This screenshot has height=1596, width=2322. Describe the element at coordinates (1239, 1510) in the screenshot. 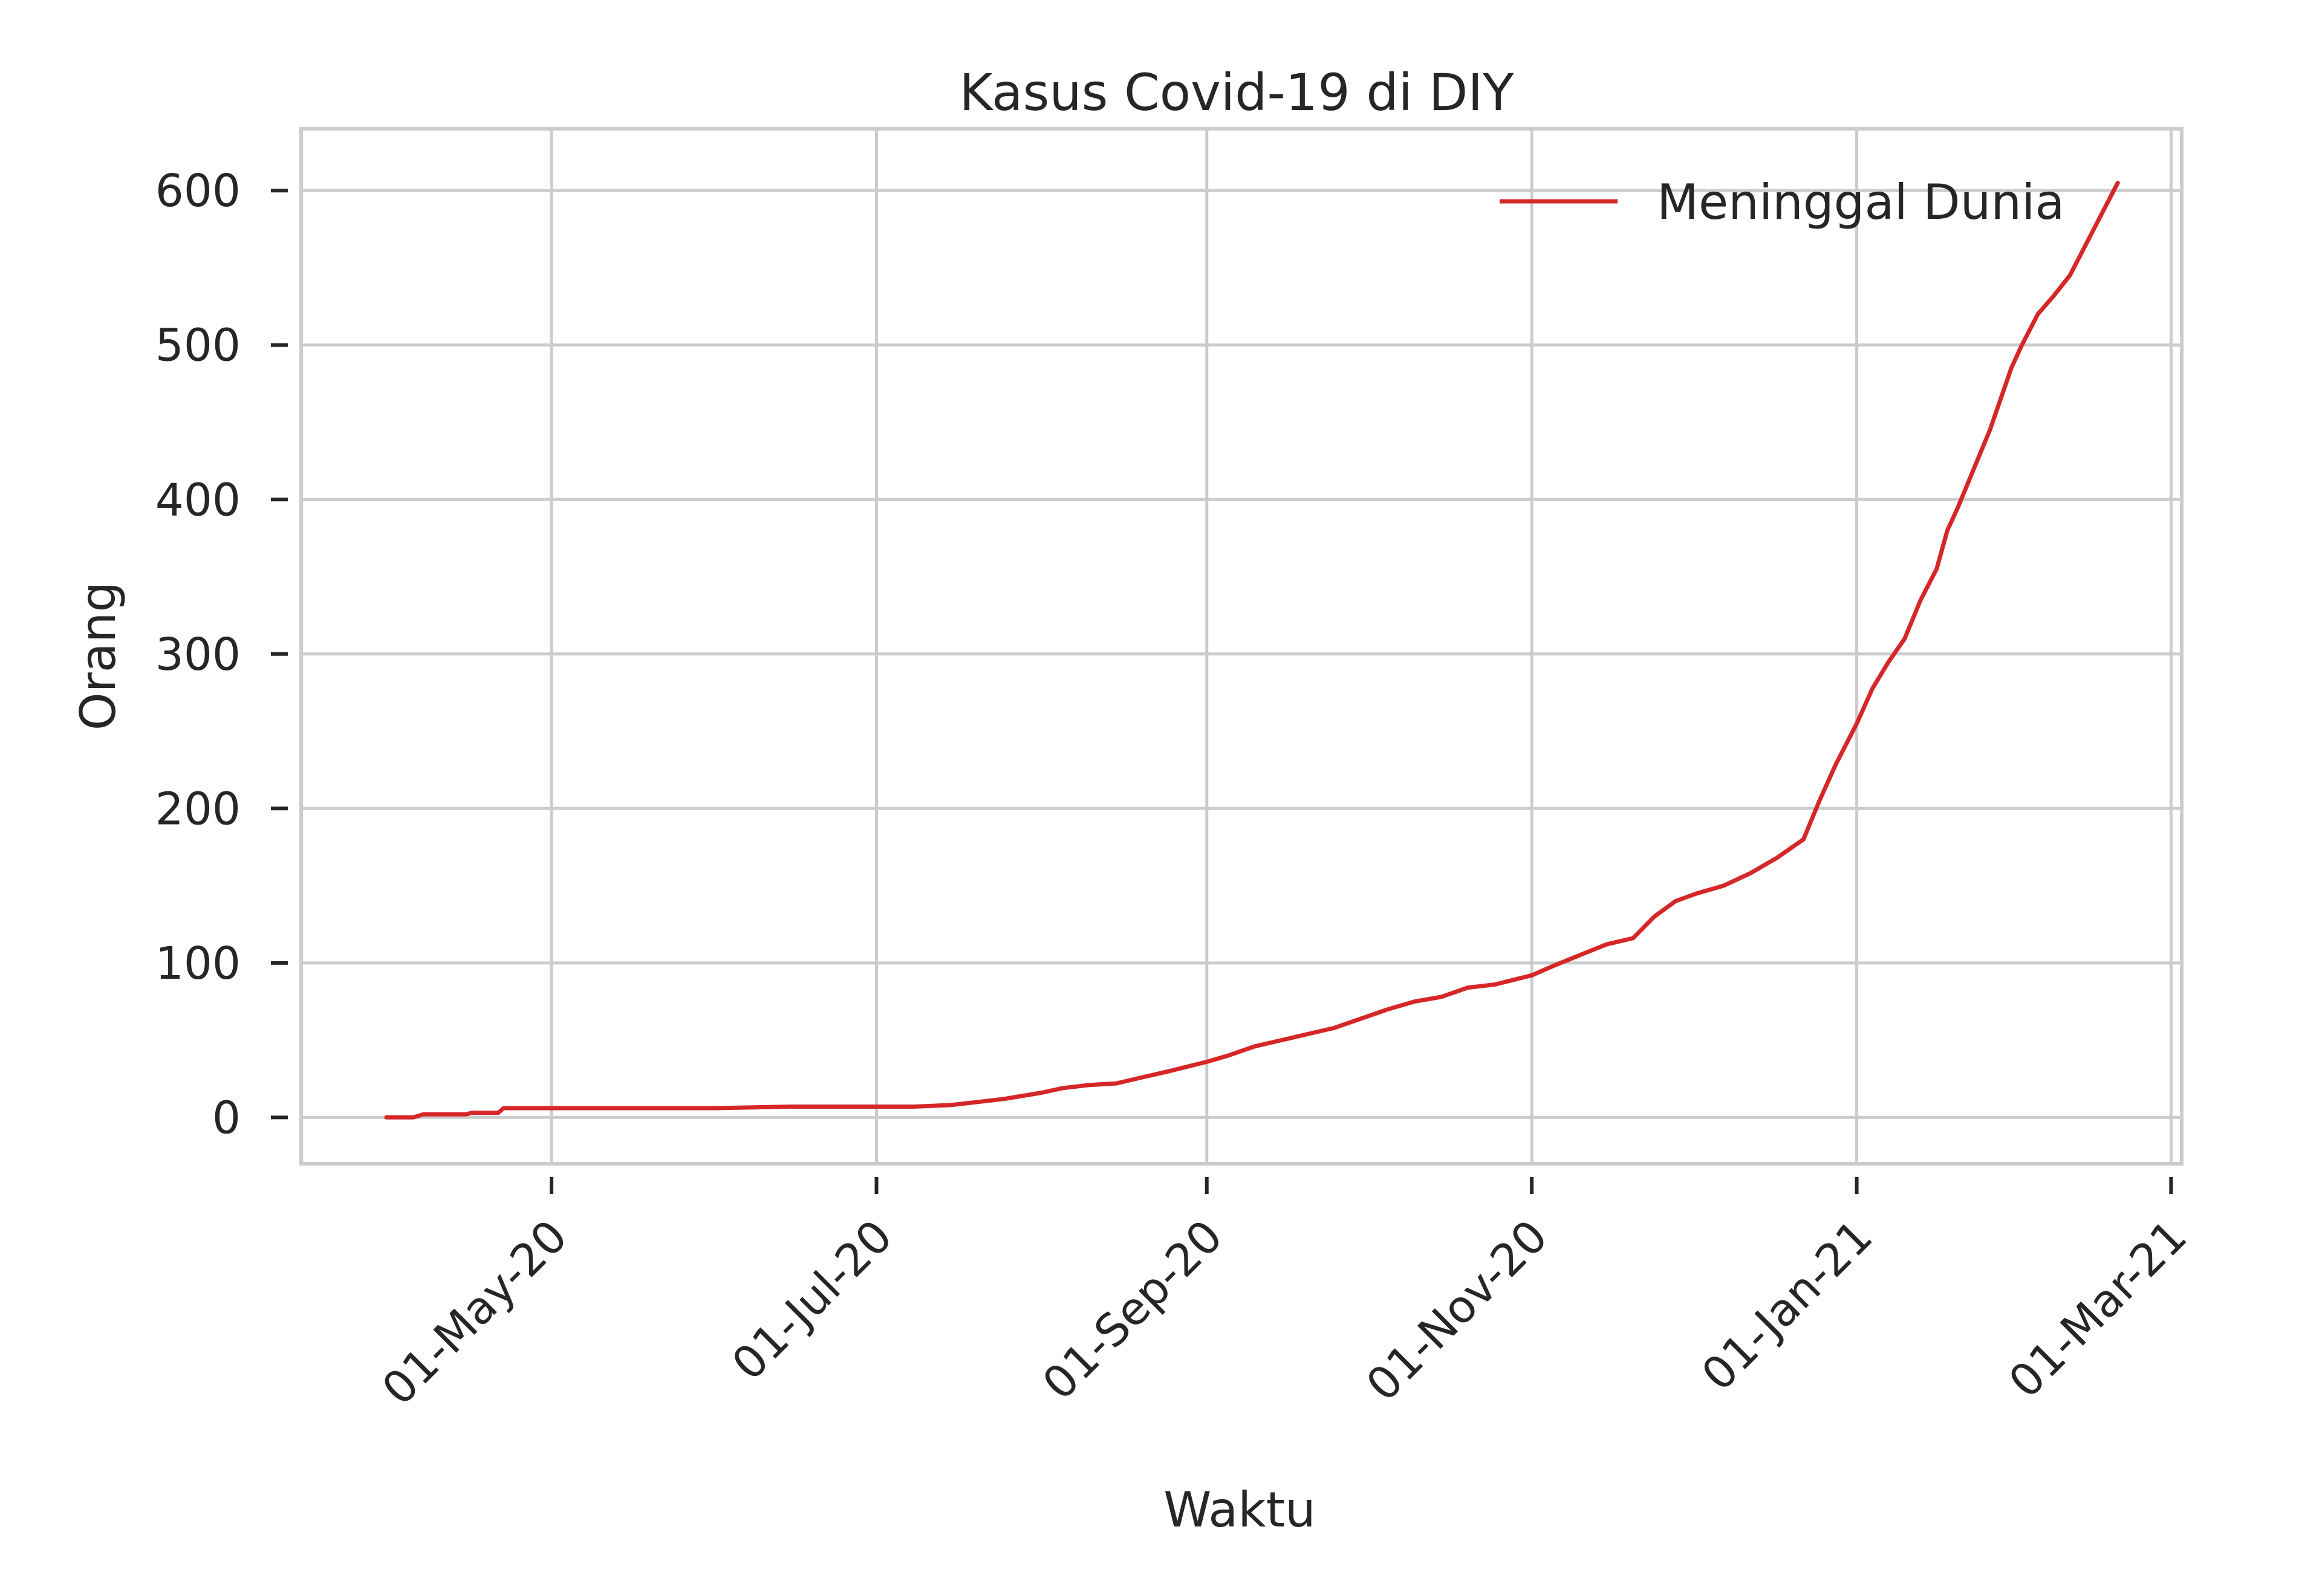

I see `x-axis-label: Waktu` at that location.